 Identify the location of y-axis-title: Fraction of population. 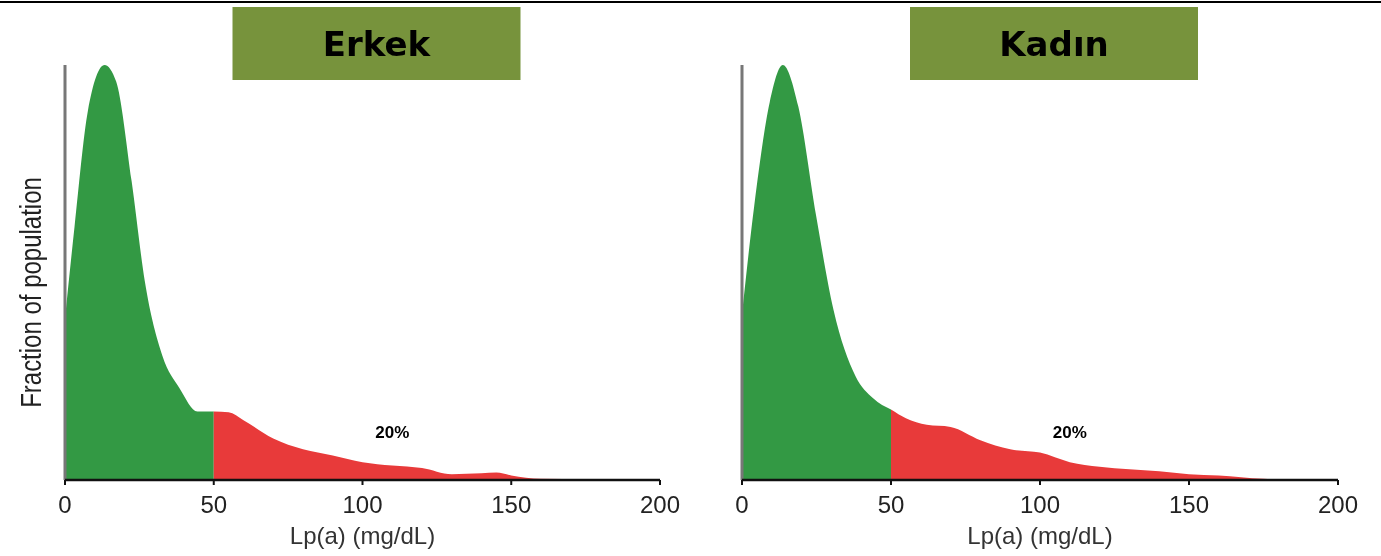
(30, 292).